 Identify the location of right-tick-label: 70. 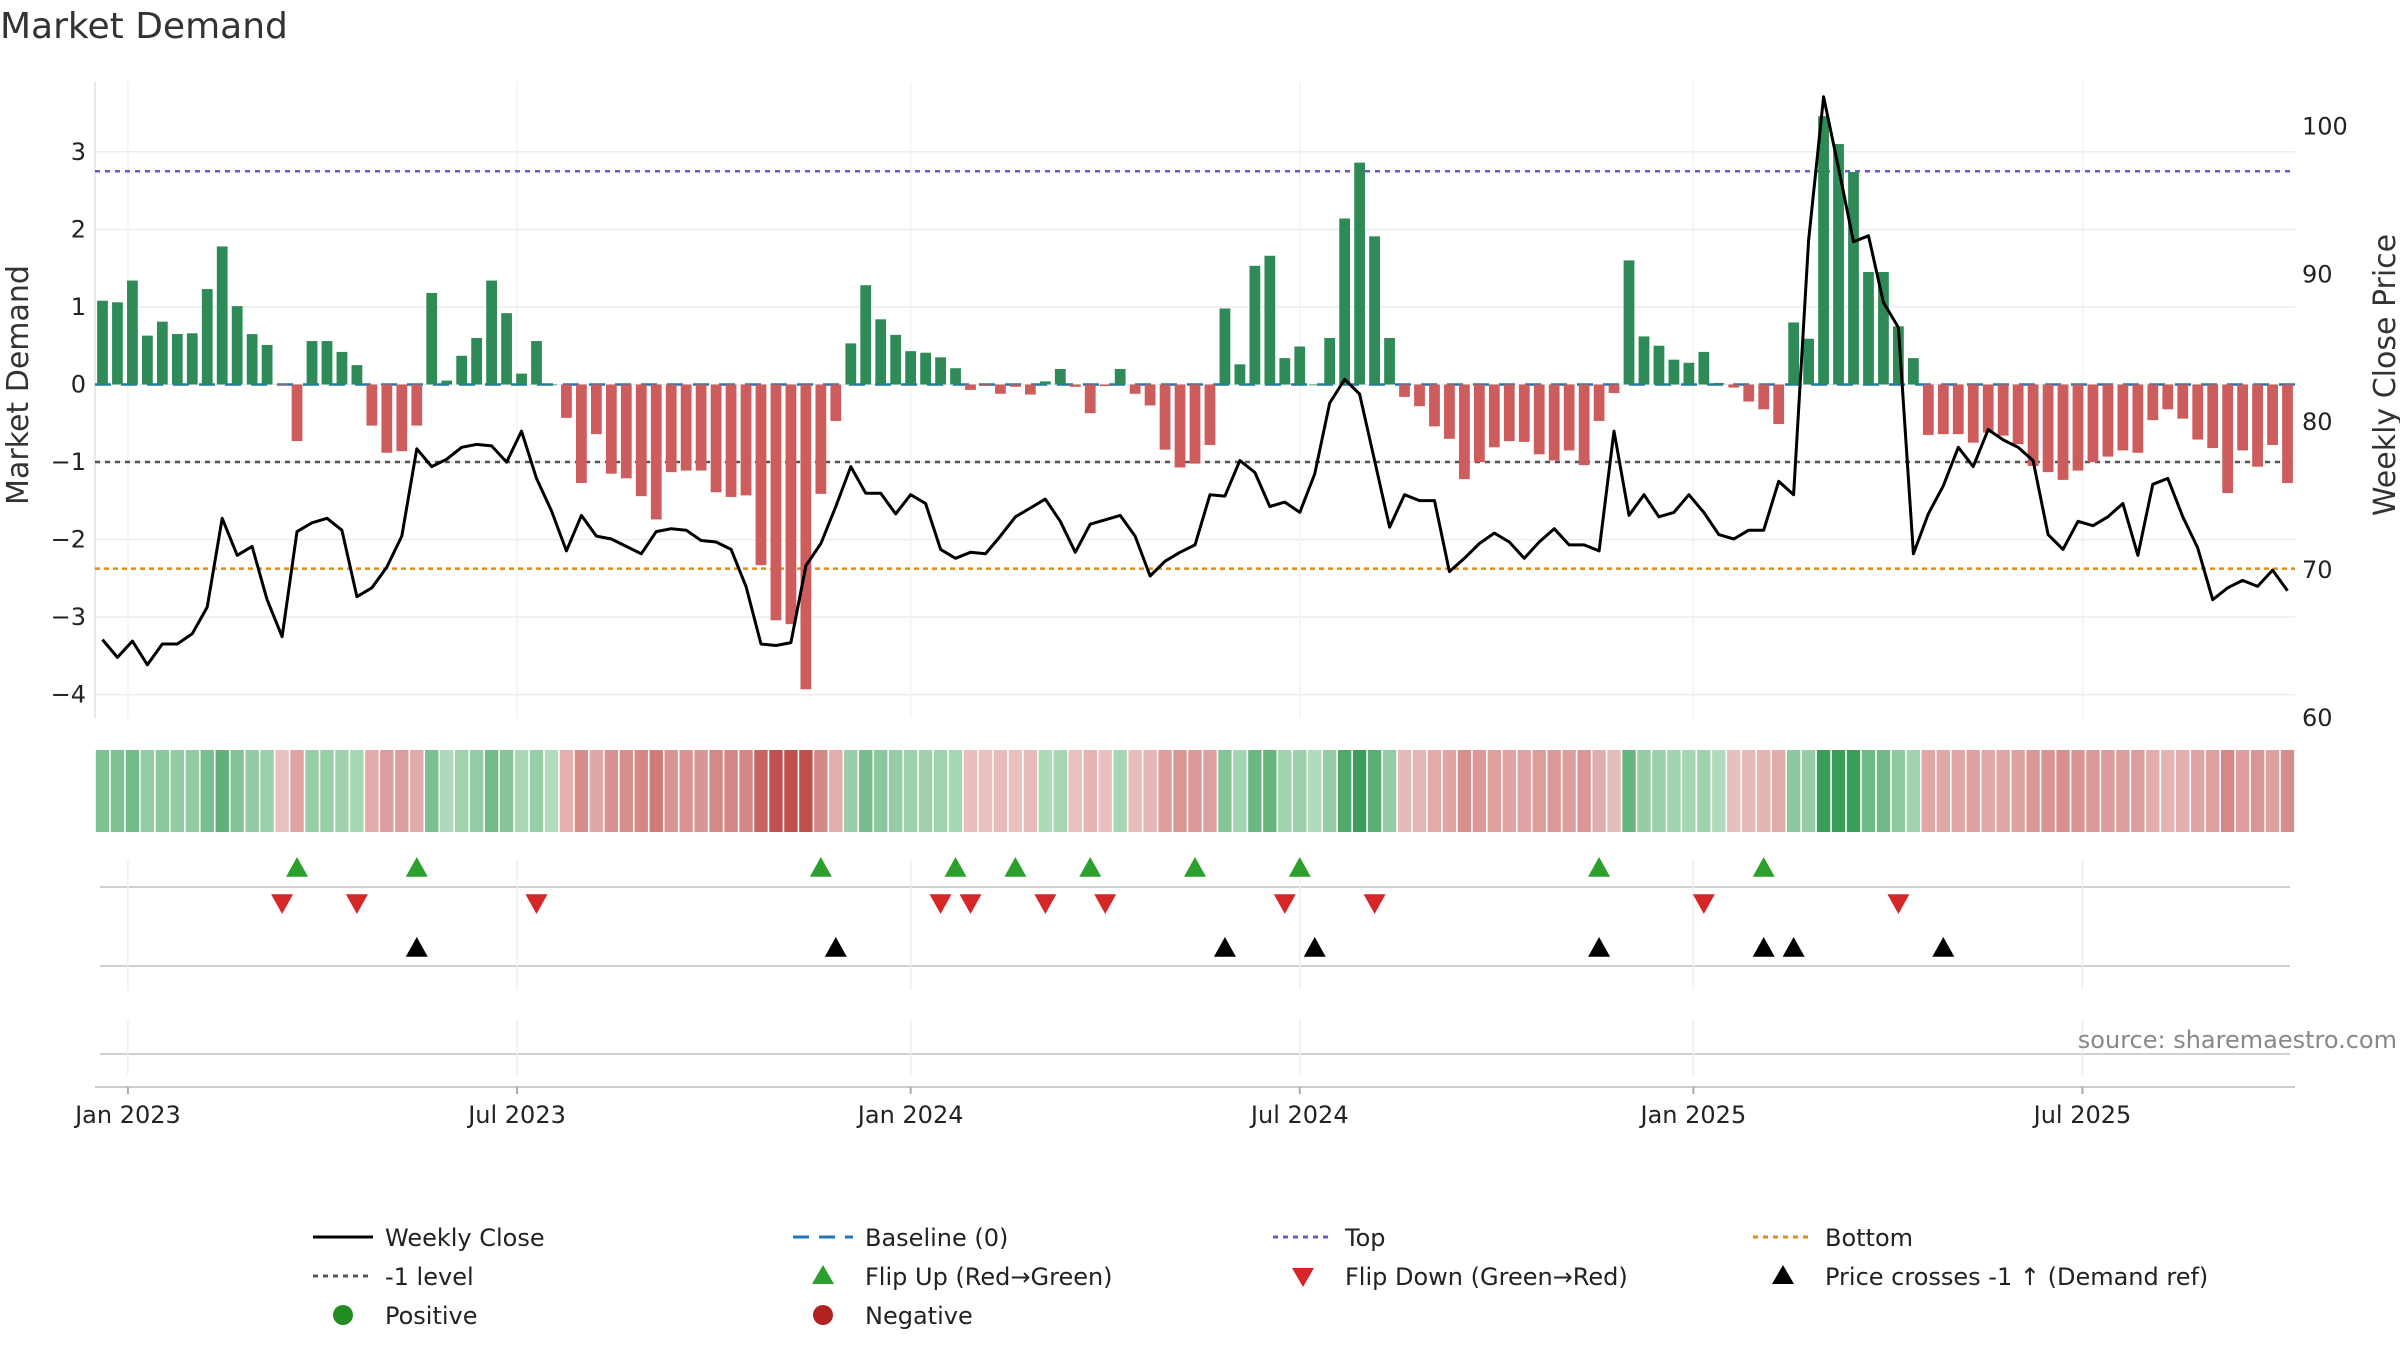
(2317, 570).